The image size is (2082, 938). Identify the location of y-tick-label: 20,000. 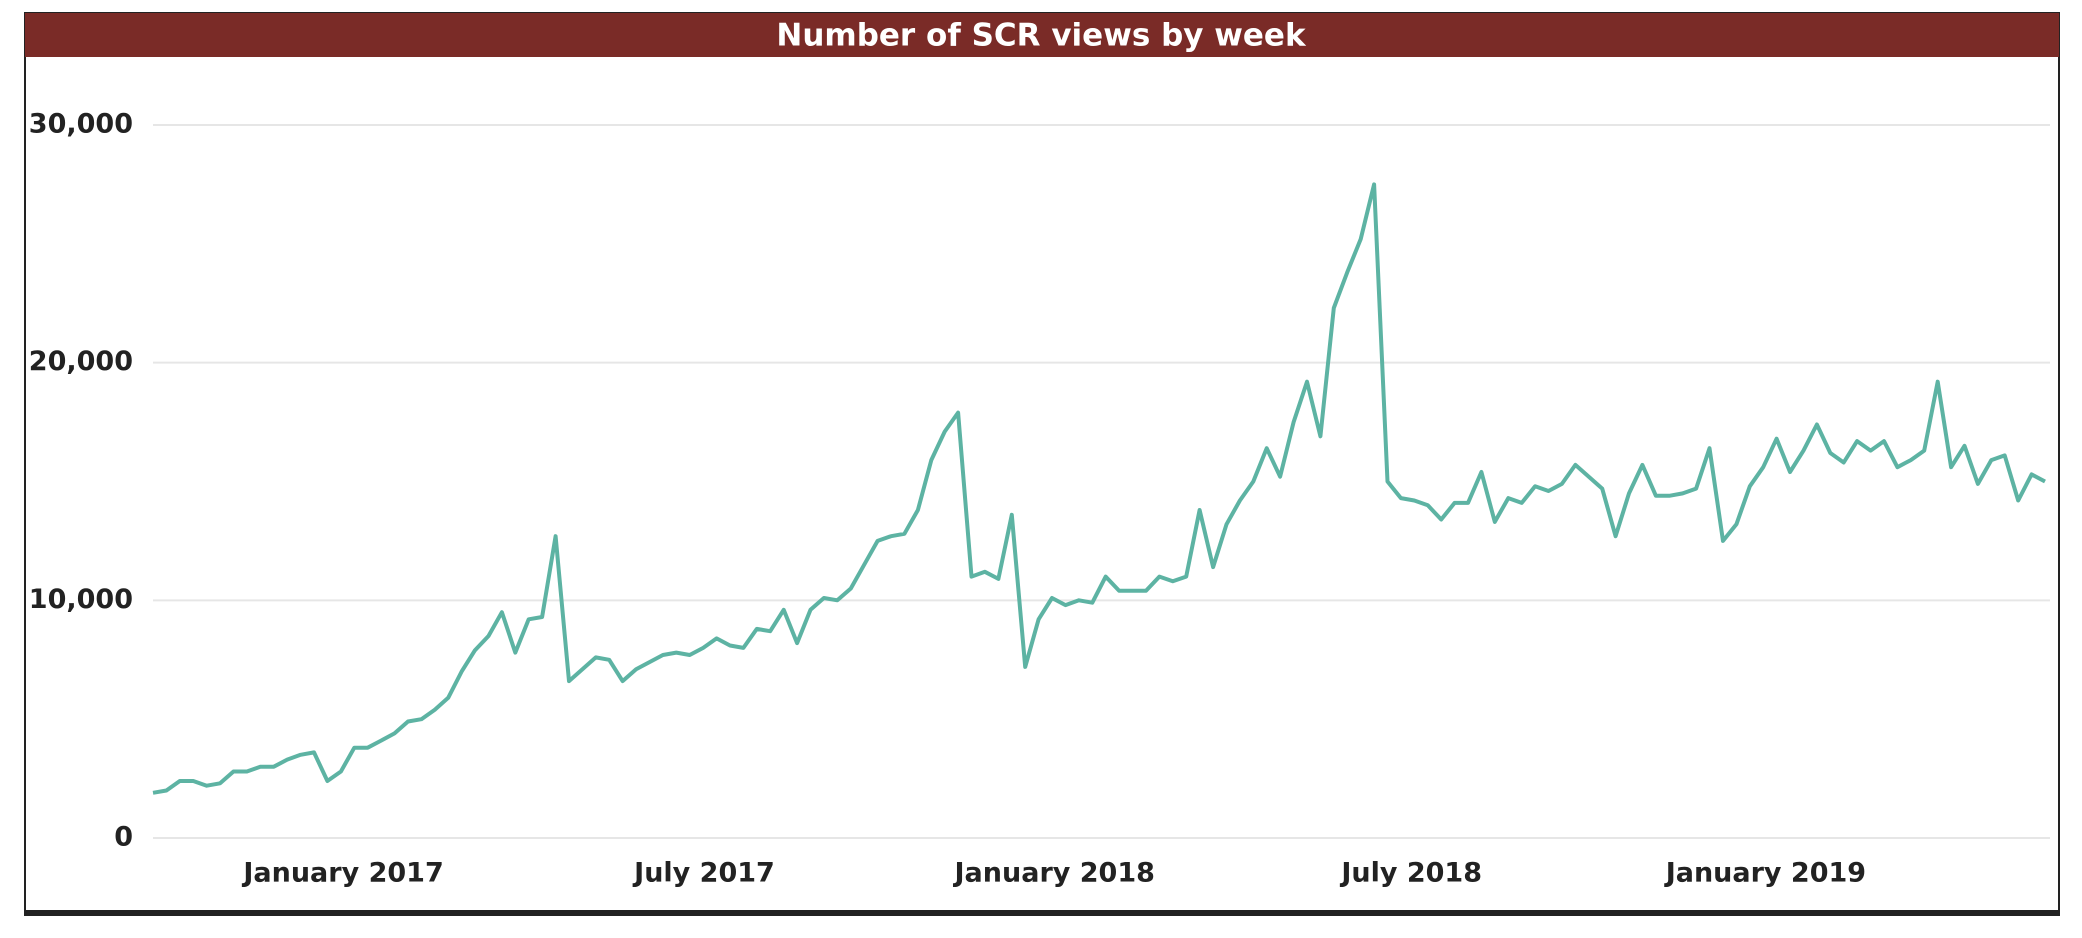
(81, 361).